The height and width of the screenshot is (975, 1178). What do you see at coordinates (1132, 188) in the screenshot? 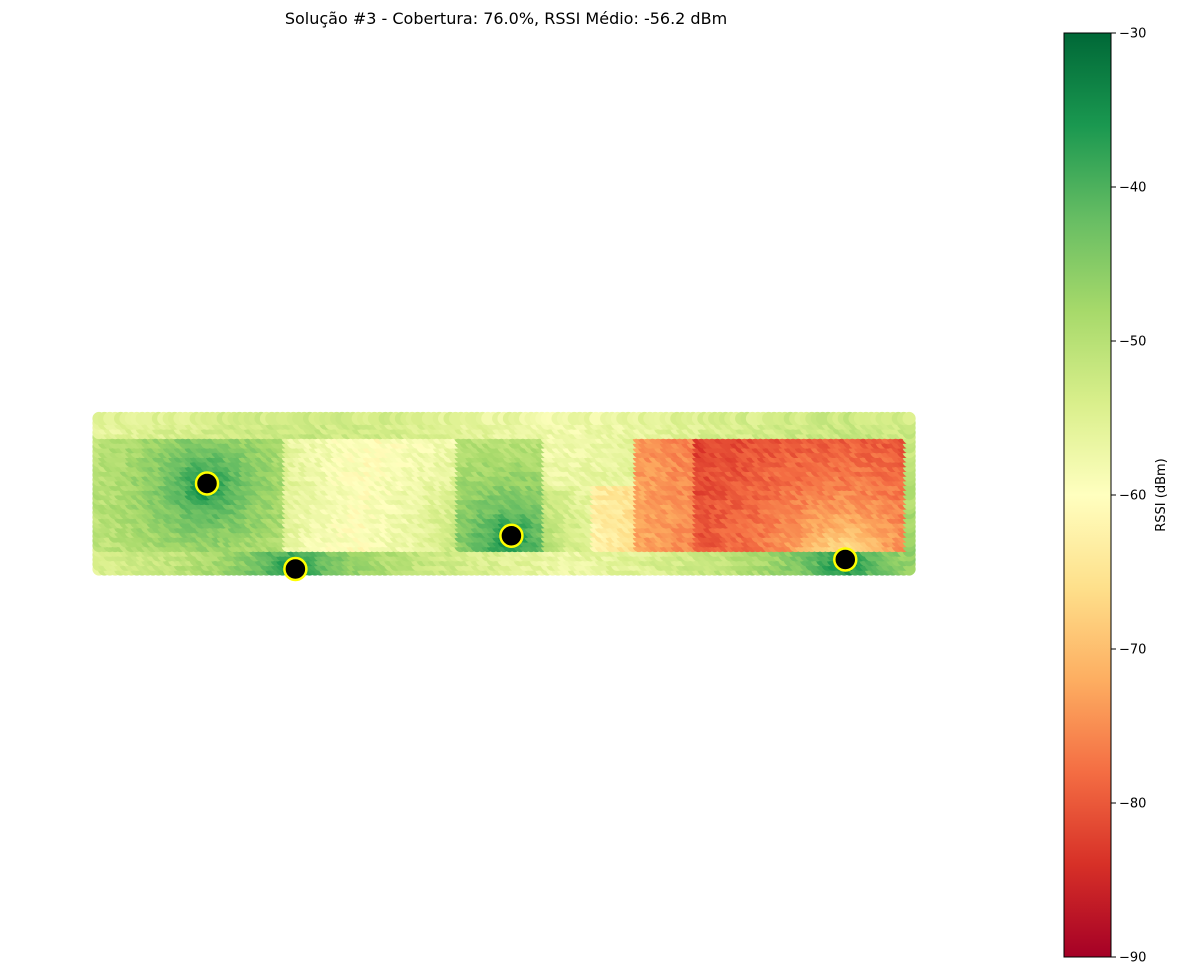
I see `colorbar-tick-label: −40` at bounding box center [1132, 188].